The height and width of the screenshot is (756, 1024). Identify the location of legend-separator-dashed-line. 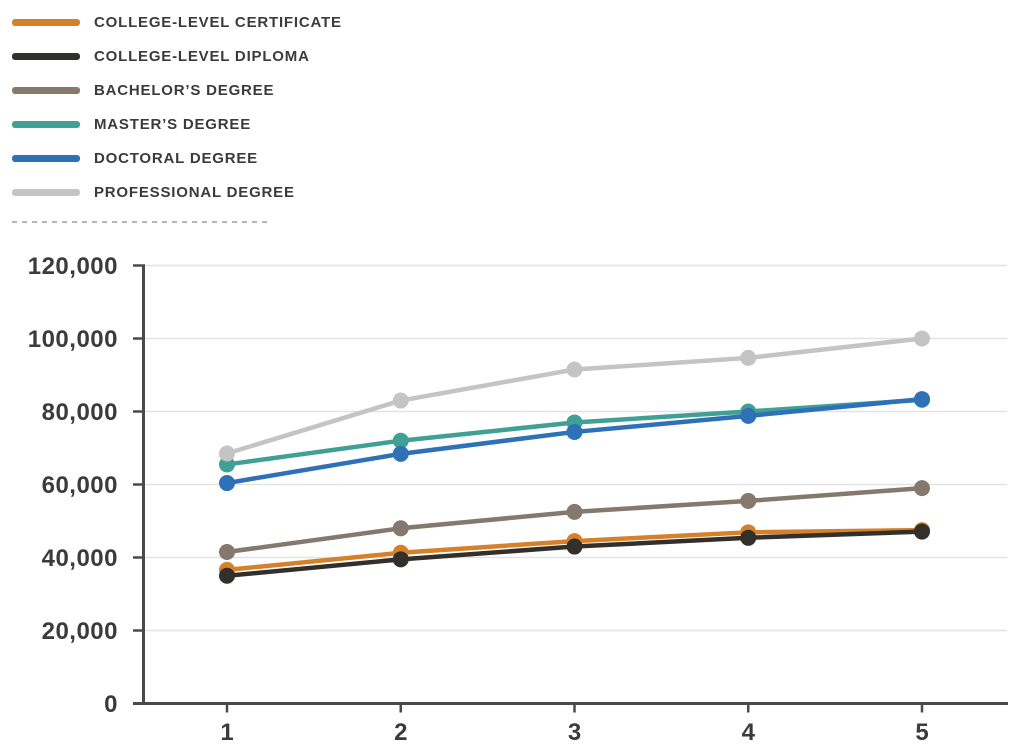
(141, 222).